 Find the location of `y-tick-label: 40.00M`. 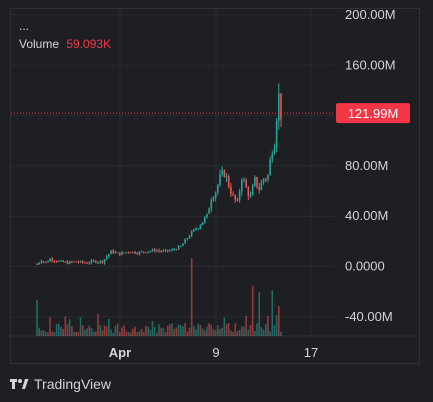

y-tick-label: 40.00M is located at coordinates (366, 215).